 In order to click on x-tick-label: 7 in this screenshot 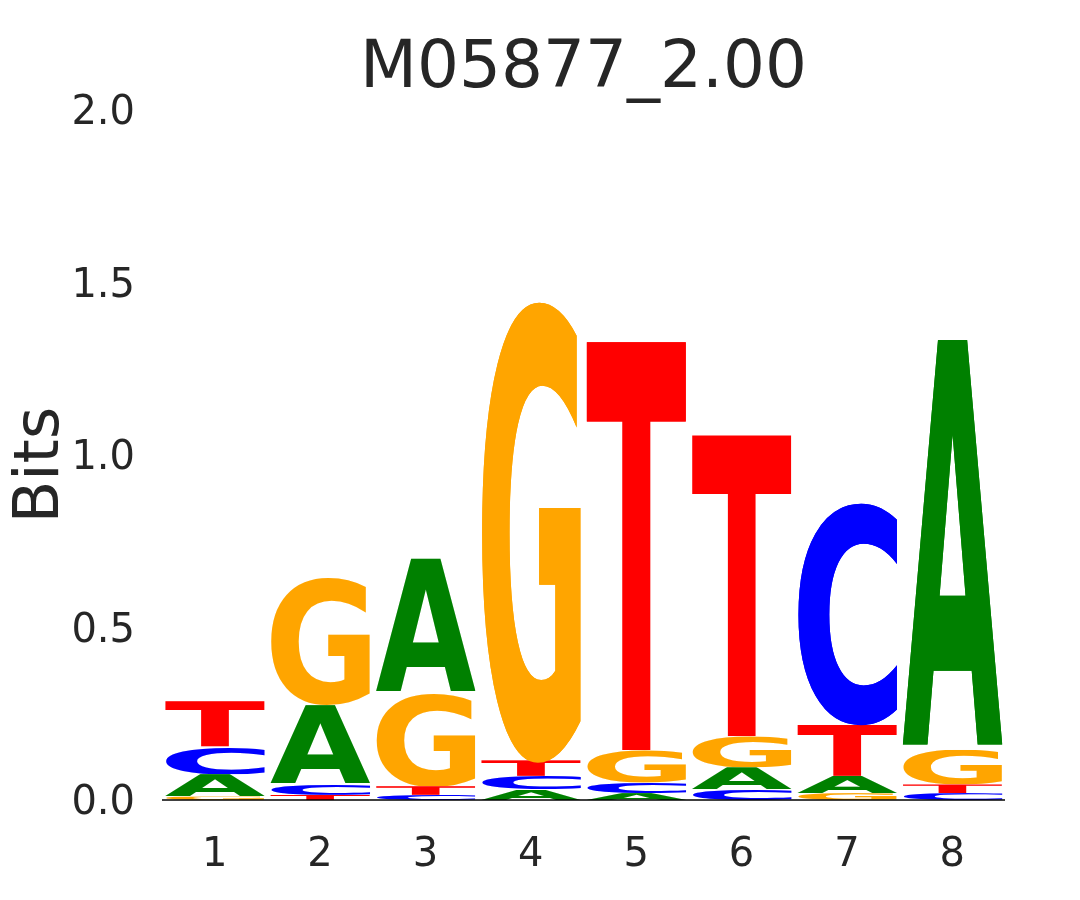, I will do `click(847, 852)`.